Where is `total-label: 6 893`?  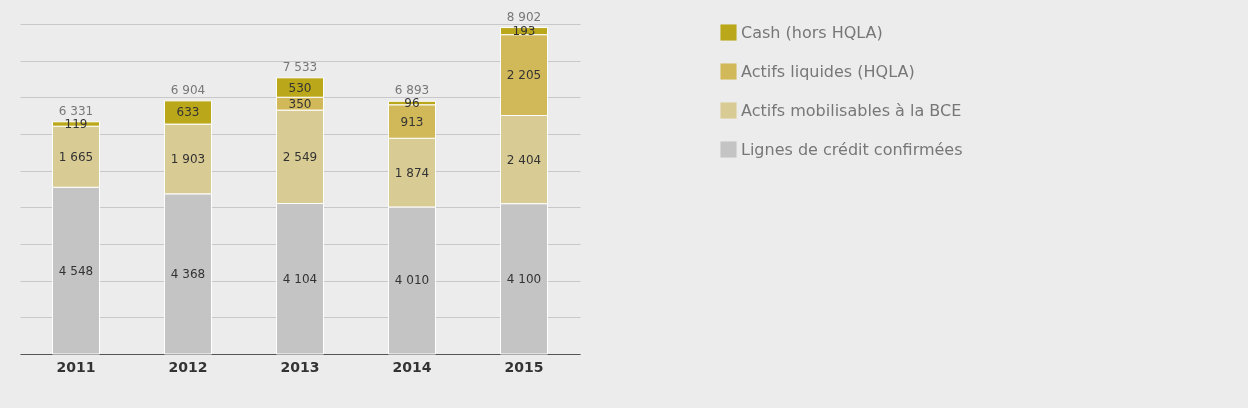
total-label: 6 893 is located at coordinates (412, 90).